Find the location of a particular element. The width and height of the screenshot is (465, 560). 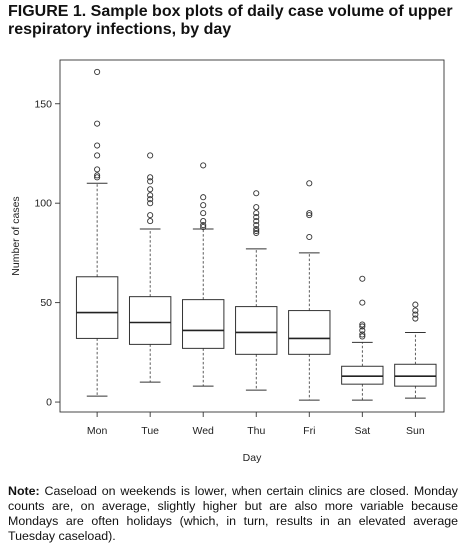

x-tick-label: Tue is located at coordinates (150, 431).